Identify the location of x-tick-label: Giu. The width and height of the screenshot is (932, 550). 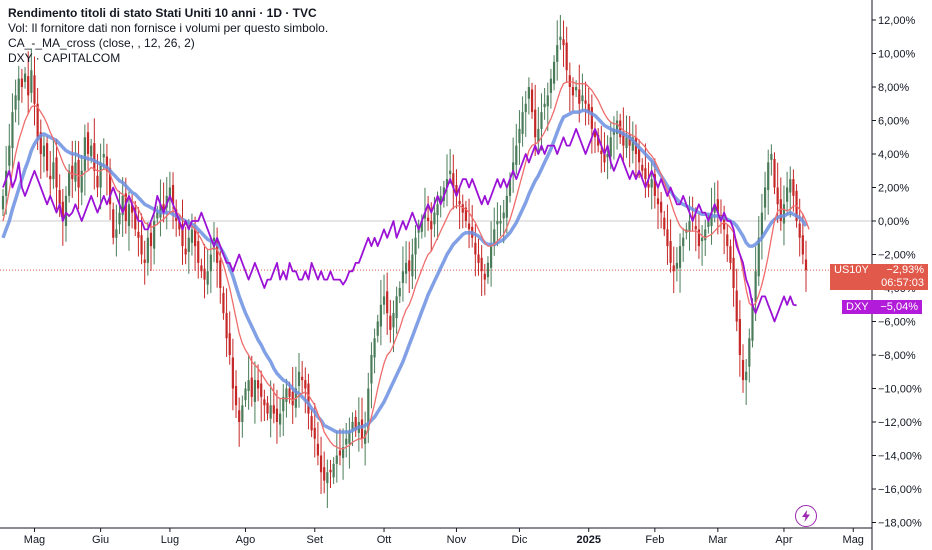
(100, 540).